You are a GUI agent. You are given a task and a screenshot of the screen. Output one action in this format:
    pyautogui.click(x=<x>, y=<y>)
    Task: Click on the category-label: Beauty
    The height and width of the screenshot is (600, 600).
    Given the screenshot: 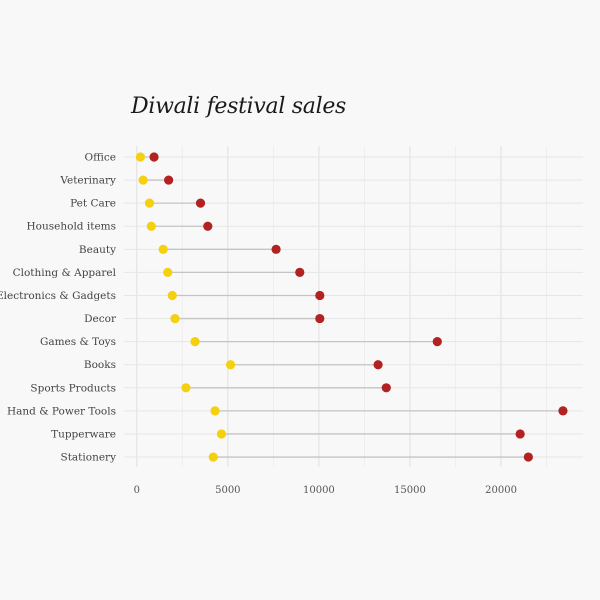 What is the action you would take?
    pyautogui.click(x=97, y=250)
    